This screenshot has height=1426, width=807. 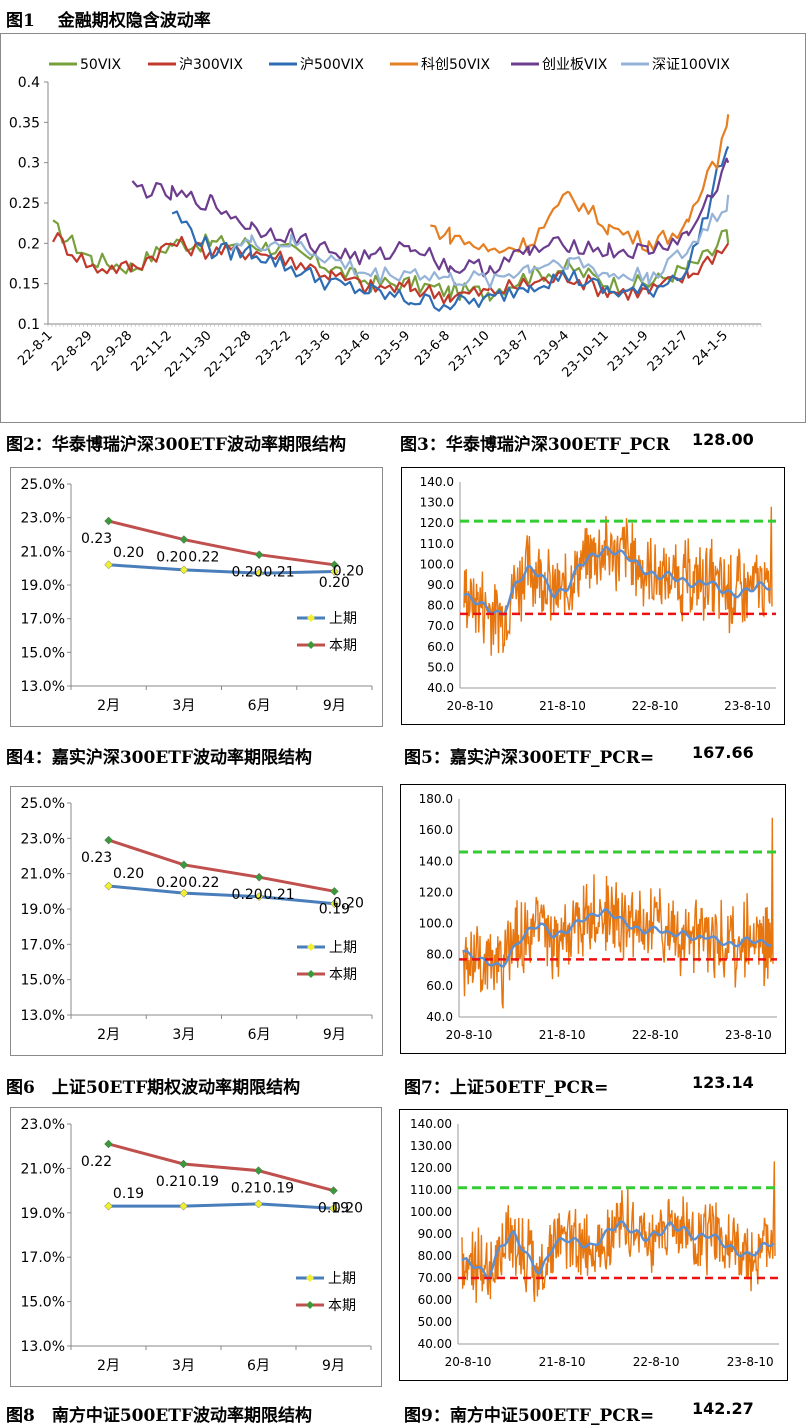 I want to click on legend-label: 上期, so click(x=343, y=619).